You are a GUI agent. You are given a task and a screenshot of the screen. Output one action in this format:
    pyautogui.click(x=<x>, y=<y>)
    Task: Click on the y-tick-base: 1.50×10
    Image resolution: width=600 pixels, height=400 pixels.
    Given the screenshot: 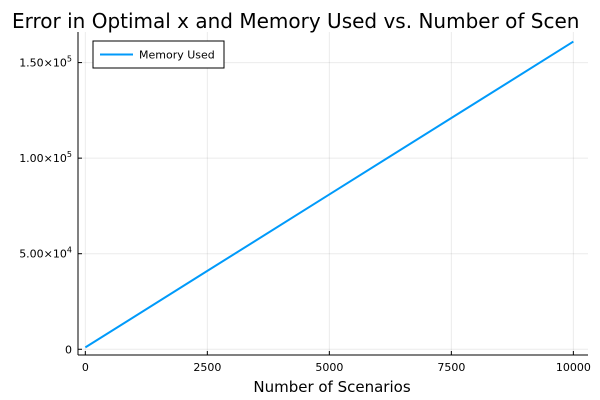 What is the action you would take?
    pyautogui.click(x=43, y=63)
    